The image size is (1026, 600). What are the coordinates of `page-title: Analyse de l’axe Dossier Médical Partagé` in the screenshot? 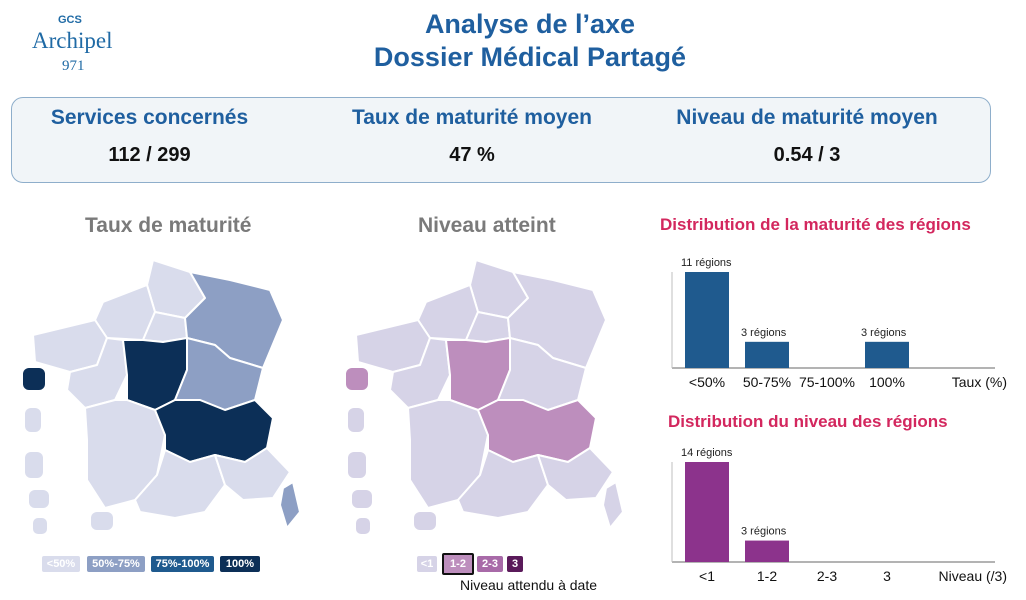 It's located at (530, 41).